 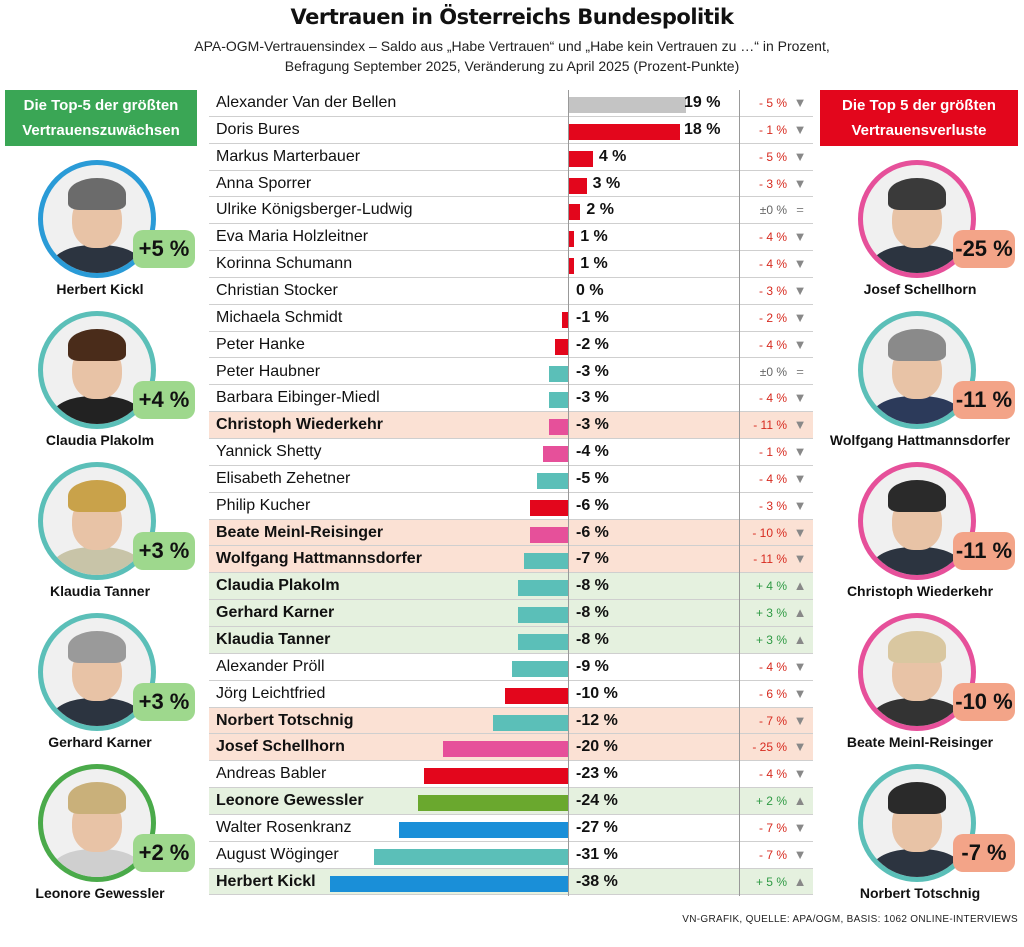 What do you see at coordinates (606, 183) in the screenshot?
I see `trust-value-label: 3 %` at bounding box center [606, 183].